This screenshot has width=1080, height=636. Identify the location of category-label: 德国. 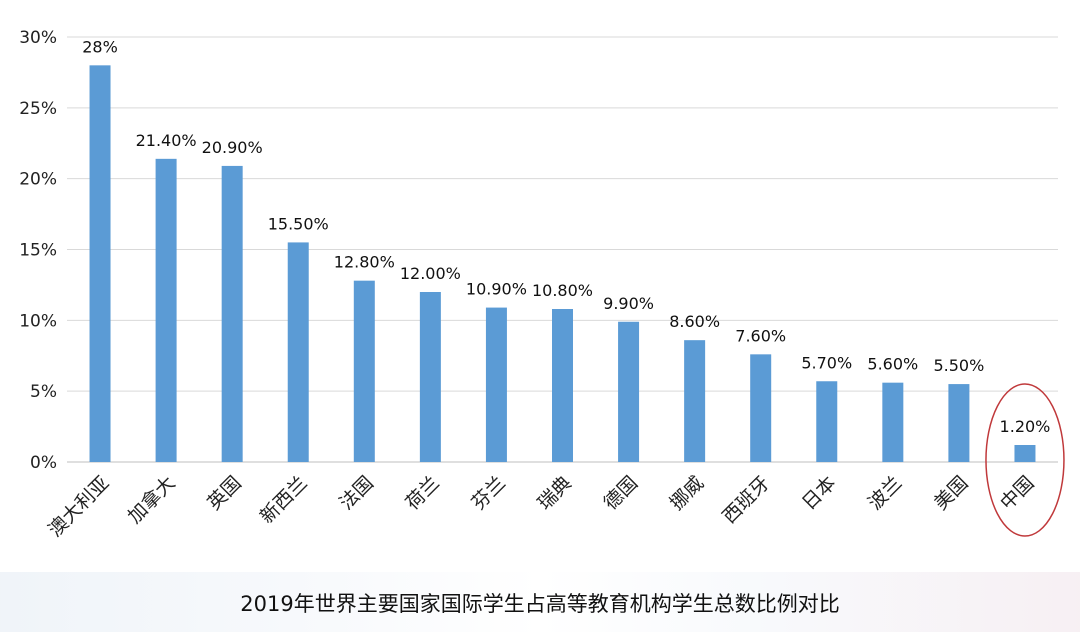
(621, 493).